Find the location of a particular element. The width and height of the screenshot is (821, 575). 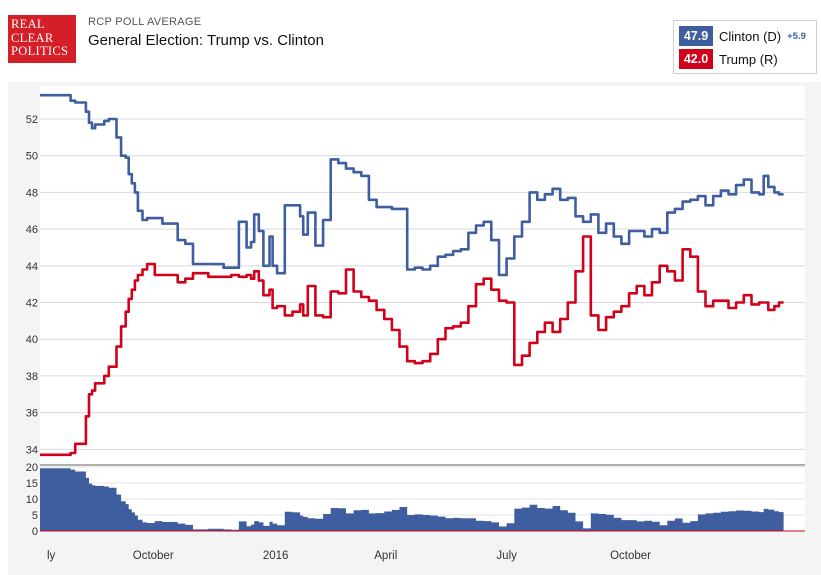

spread-tick-label-10: 10 is located at coordinates (32, 500).